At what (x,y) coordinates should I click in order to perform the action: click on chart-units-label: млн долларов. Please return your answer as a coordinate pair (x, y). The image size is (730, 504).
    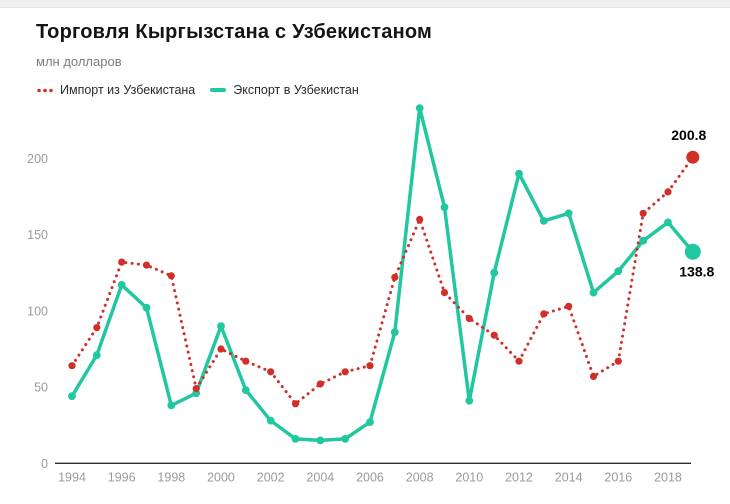
    Looking at the image, I should click on (79, 61).